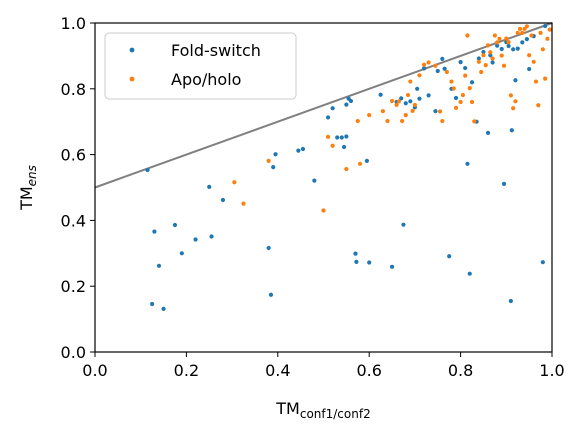 The height and width of the screenshot is (435, 585). Describe the element at coordinates (132, 79) in the screenshot. I see `legend-marker-apo-holo` at that location.